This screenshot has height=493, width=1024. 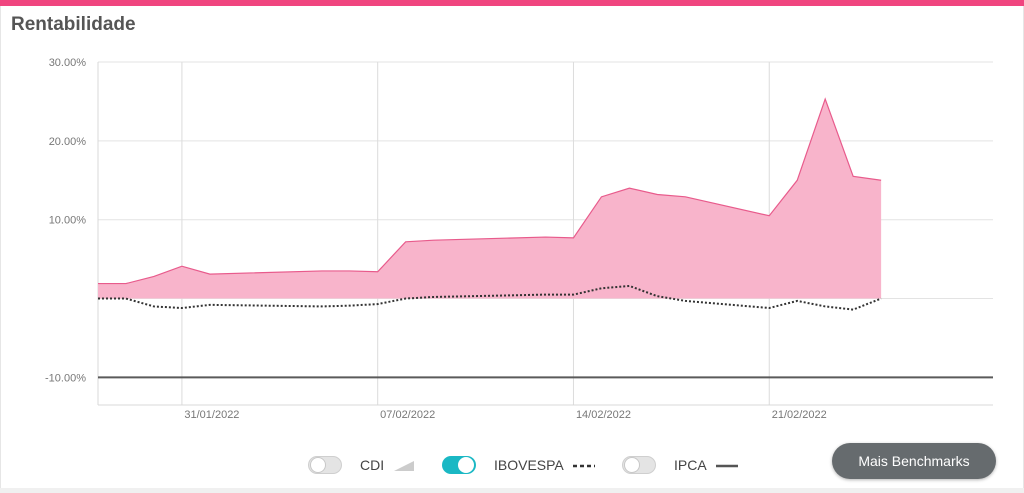 I want to click on cdi-label: CDI, so click(x=372, y=465).